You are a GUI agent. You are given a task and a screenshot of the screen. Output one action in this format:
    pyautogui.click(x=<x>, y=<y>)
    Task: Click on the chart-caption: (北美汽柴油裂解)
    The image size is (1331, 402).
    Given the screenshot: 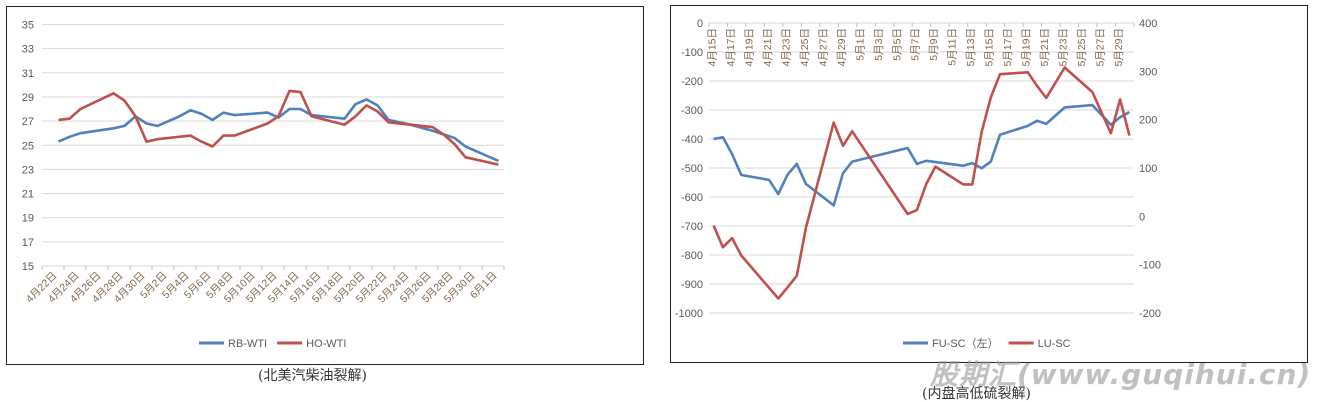 What is the action you would take?
    pyautogui.click(x=312, y=376)
    